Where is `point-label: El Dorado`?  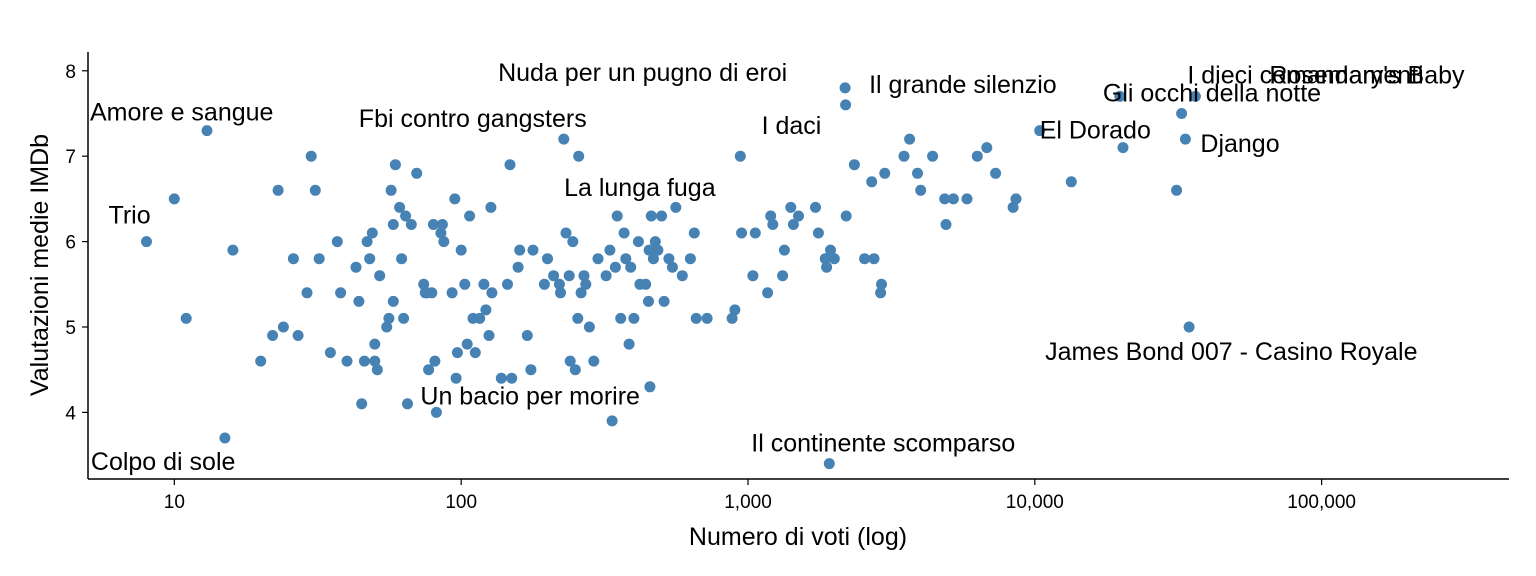 point-label: El Dorado is located at coordinates (1095, 131).